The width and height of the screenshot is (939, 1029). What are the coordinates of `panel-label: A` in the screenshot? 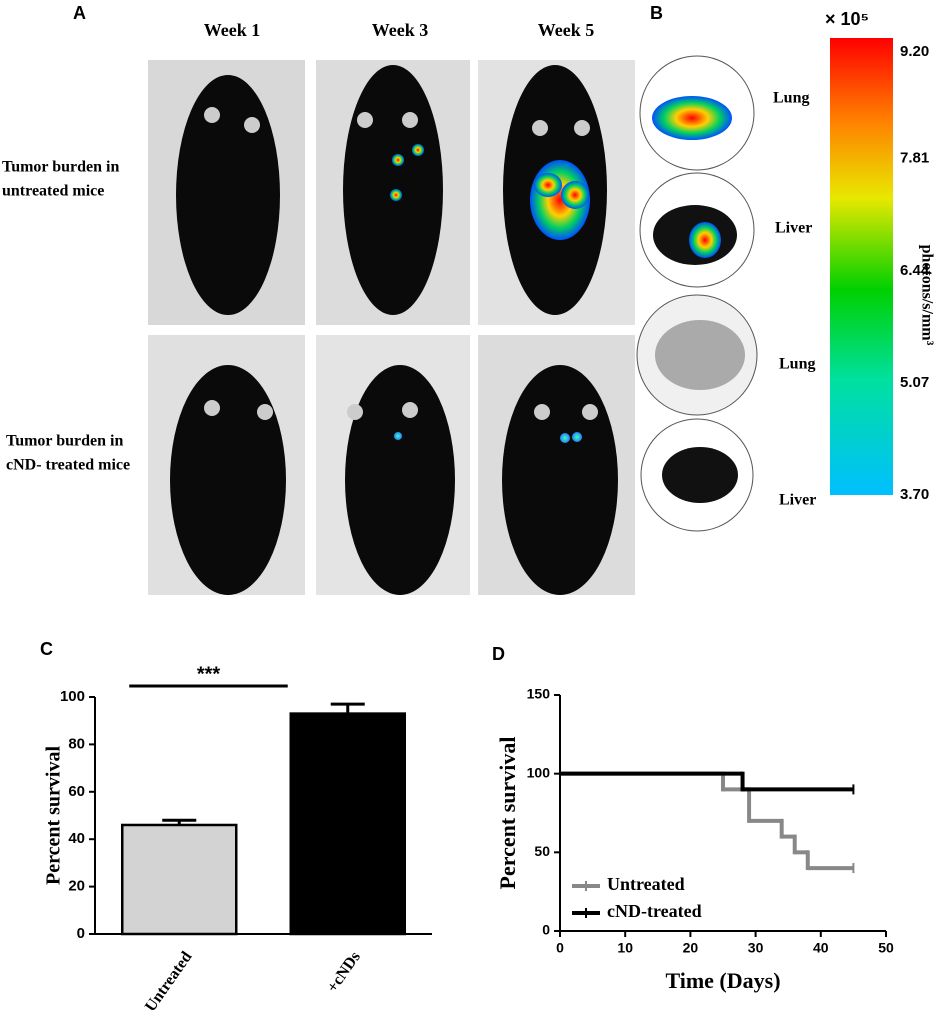 It's located at (79, 13).